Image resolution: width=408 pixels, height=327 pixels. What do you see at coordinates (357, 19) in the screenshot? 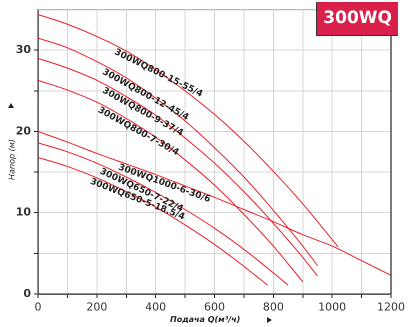
I see `chart-title: 300WQ` at bounding box center [357, 19].